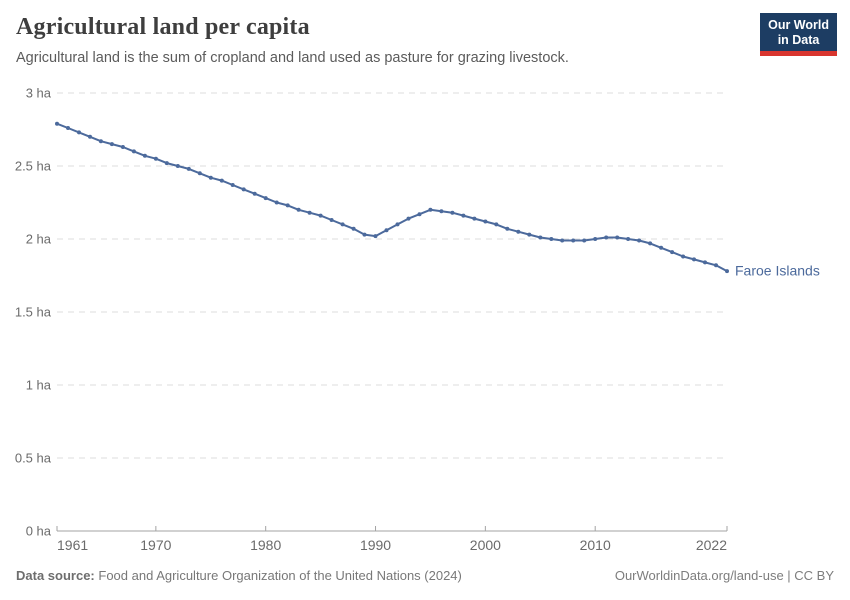 The width and height of the screenshot is (850, 600). Describe the element at coordinates (39, 531) in the screenshot. I see `y-axis-tick-label: 0 ha` at that location.